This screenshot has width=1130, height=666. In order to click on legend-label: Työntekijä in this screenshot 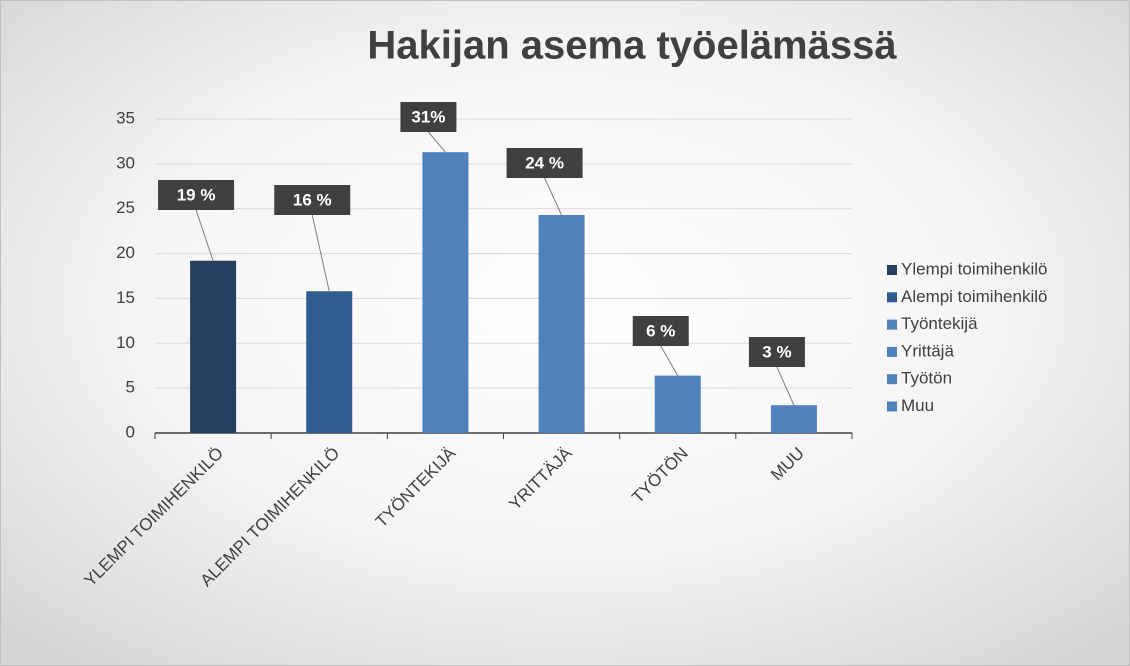, I will do `click(939, 323)`.